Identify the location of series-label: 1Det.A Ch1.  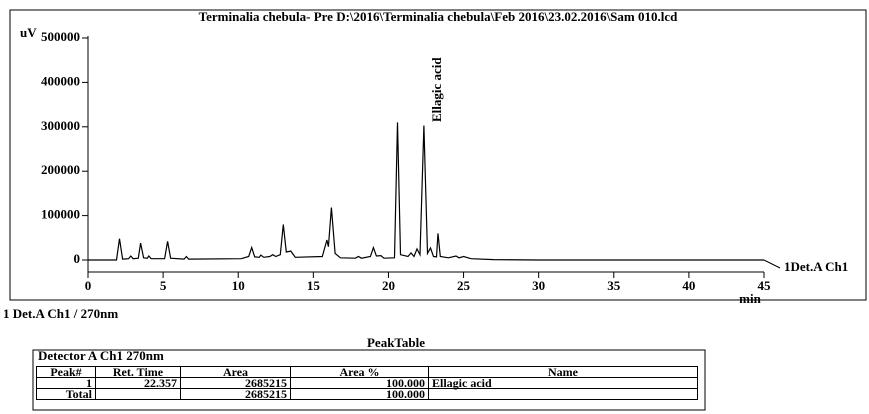
(816, 266).